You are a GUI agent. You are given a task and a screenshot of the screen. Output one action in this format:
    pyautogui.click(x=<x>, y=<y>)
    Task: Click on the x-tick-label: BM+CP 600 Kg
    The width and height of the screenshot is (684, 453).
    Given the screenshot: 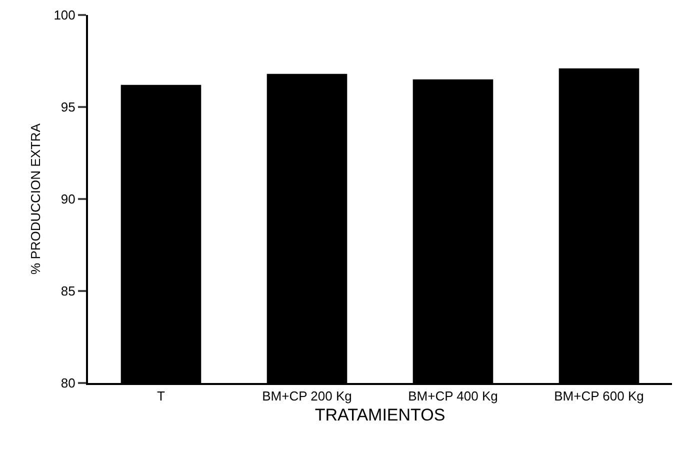 What is the action you would take?
    pyautogui.click(x=599, y=396)
    